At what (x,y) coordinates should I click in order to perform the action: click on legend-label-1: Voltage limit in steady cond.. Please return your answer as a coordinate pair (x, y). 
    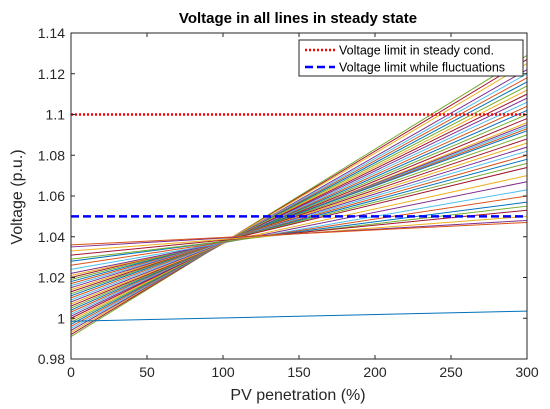
    Looking at the image, I should click on (416, 51).